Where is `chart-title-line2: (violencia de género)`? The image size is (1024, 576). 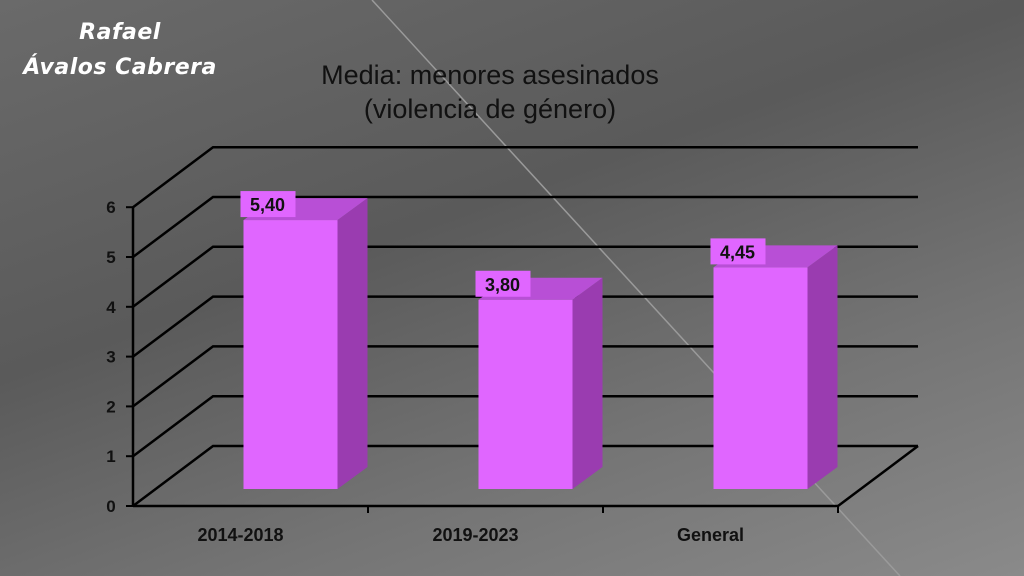
chart-title-line2: (violencia de género) is located at coordinates (490, 109).